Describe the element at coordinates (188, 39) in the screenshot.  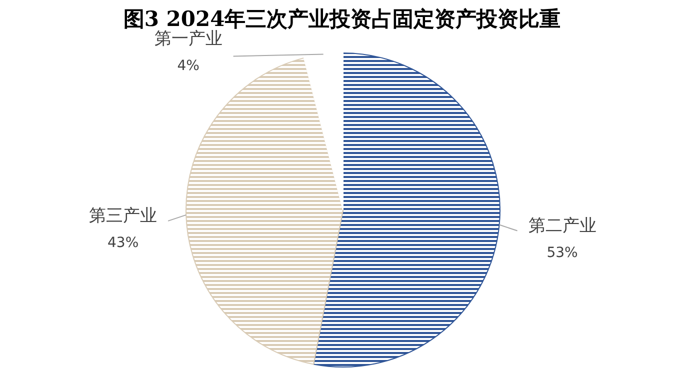
I see `slice-label: 第一产业` at that location.